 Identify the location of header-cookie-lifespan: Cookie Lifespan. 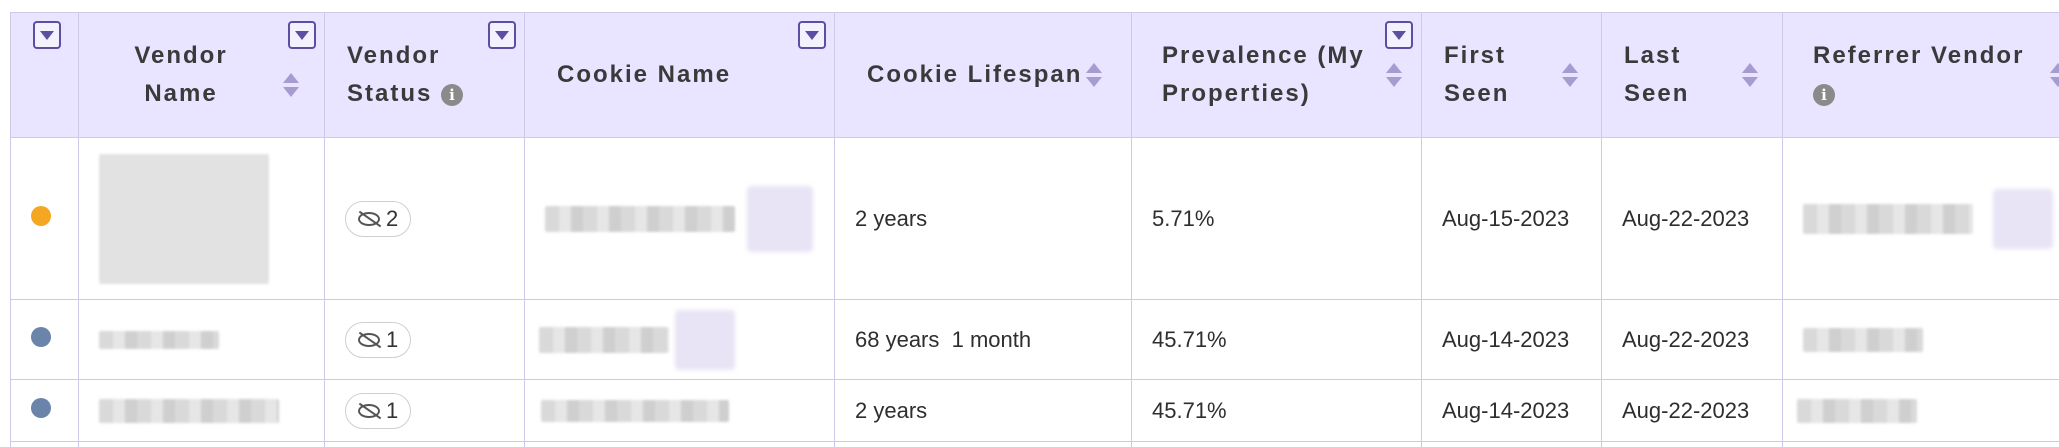
(983, 75).